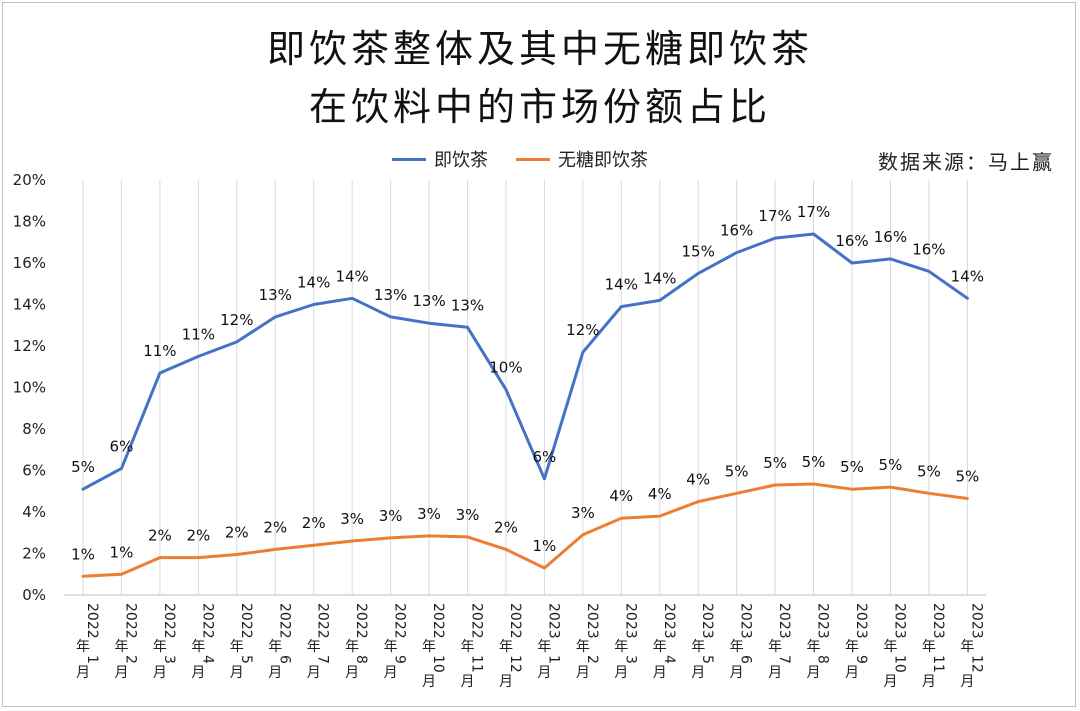  I want to click on data-label-series1: 16%, so click(851, 241).